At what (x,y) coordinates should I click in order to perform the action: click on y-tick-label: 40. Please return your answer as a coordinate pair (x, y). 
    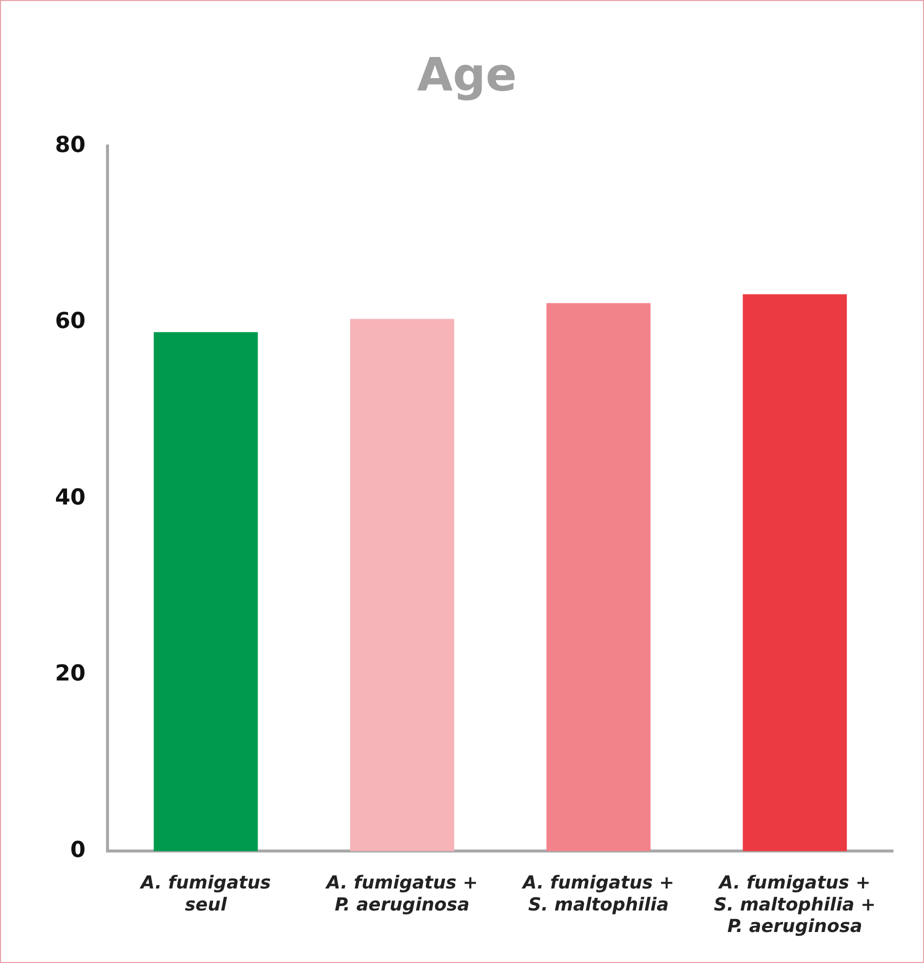
    Looking at the image, I should click on (70, 497).